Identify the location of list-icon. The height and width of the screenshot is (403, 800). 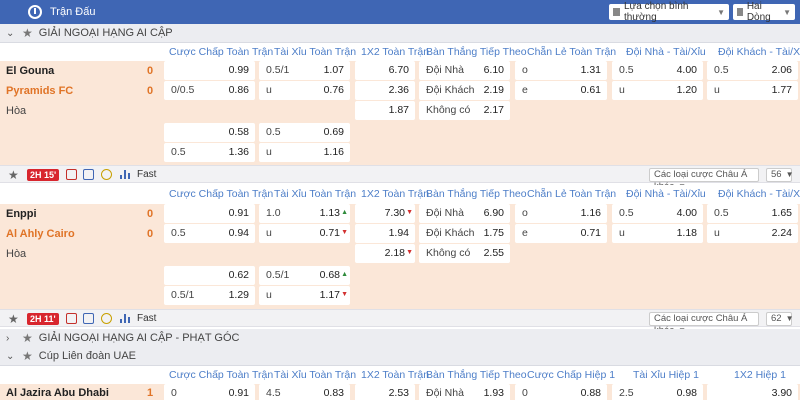
(616, 12).